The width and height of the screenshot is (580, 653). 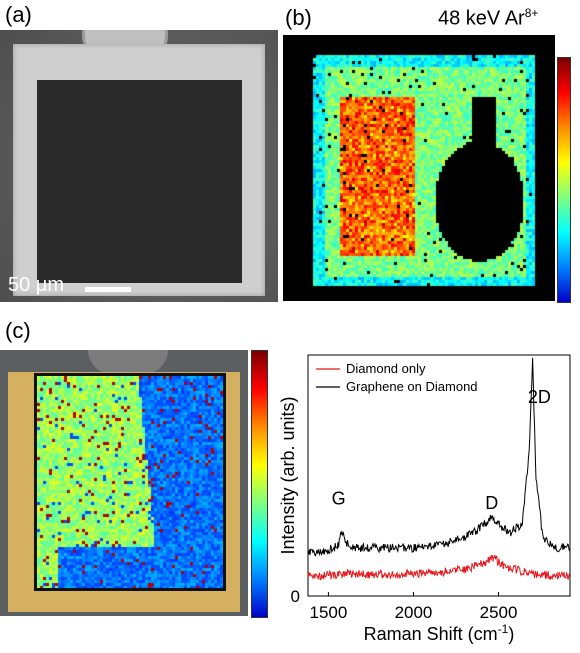 I want to click on colorbar-c, so click(x=259, y=484).